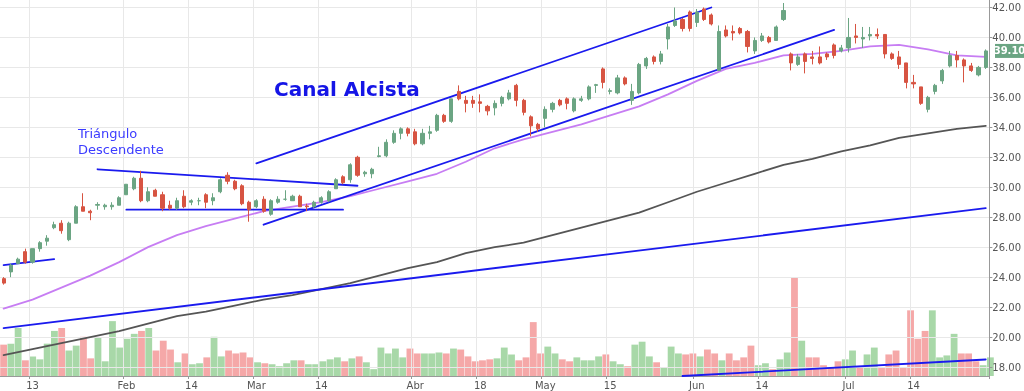 This screenshot has height=391, width=1024. What do you see at coordinates (1007, 367) in the screenshot?
I see `y-tick-label: 18.00` at bounding box center [1007, 367].